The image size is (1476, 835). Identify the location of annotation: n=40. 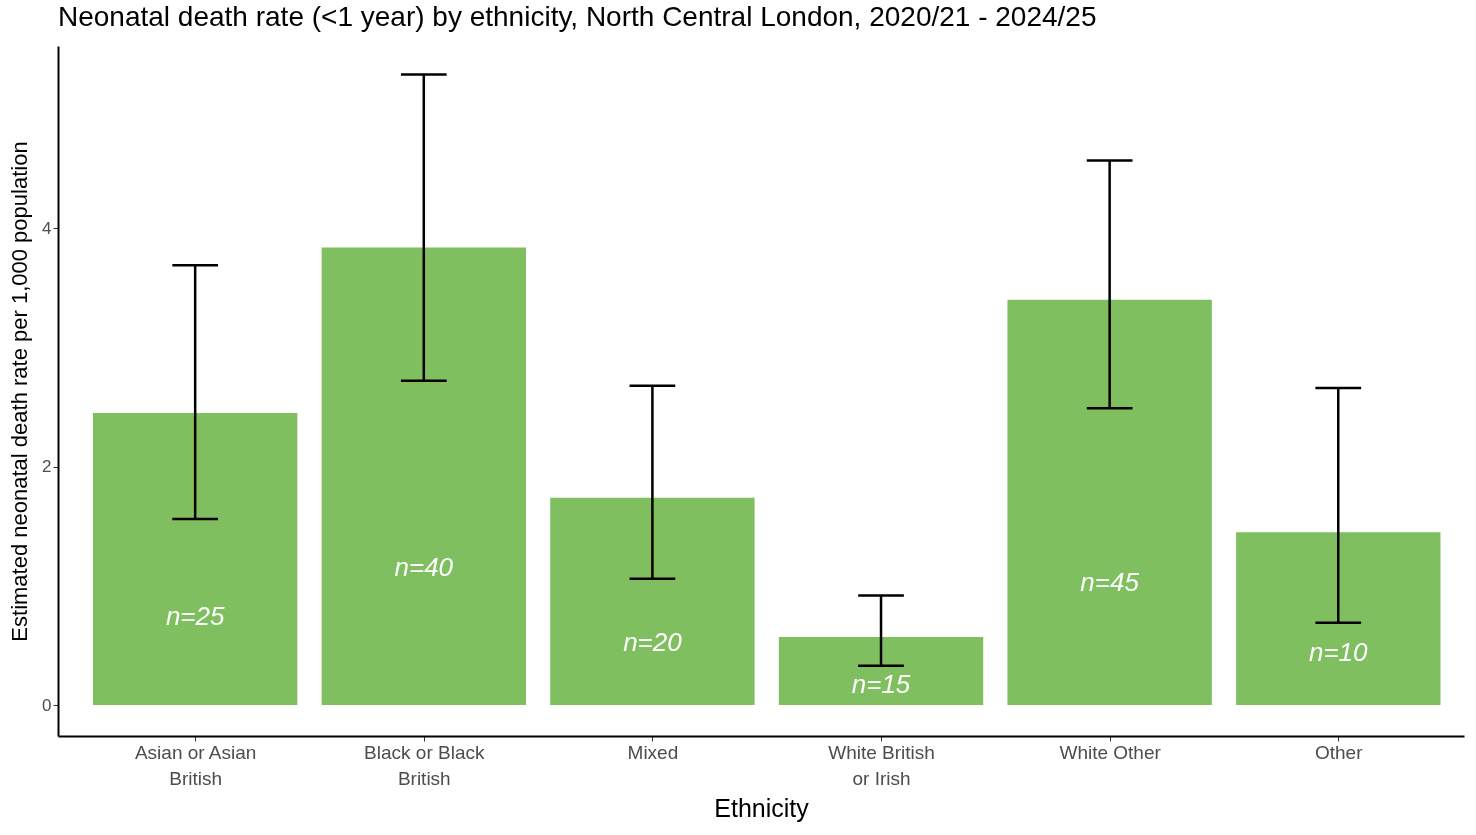
(424, 566).